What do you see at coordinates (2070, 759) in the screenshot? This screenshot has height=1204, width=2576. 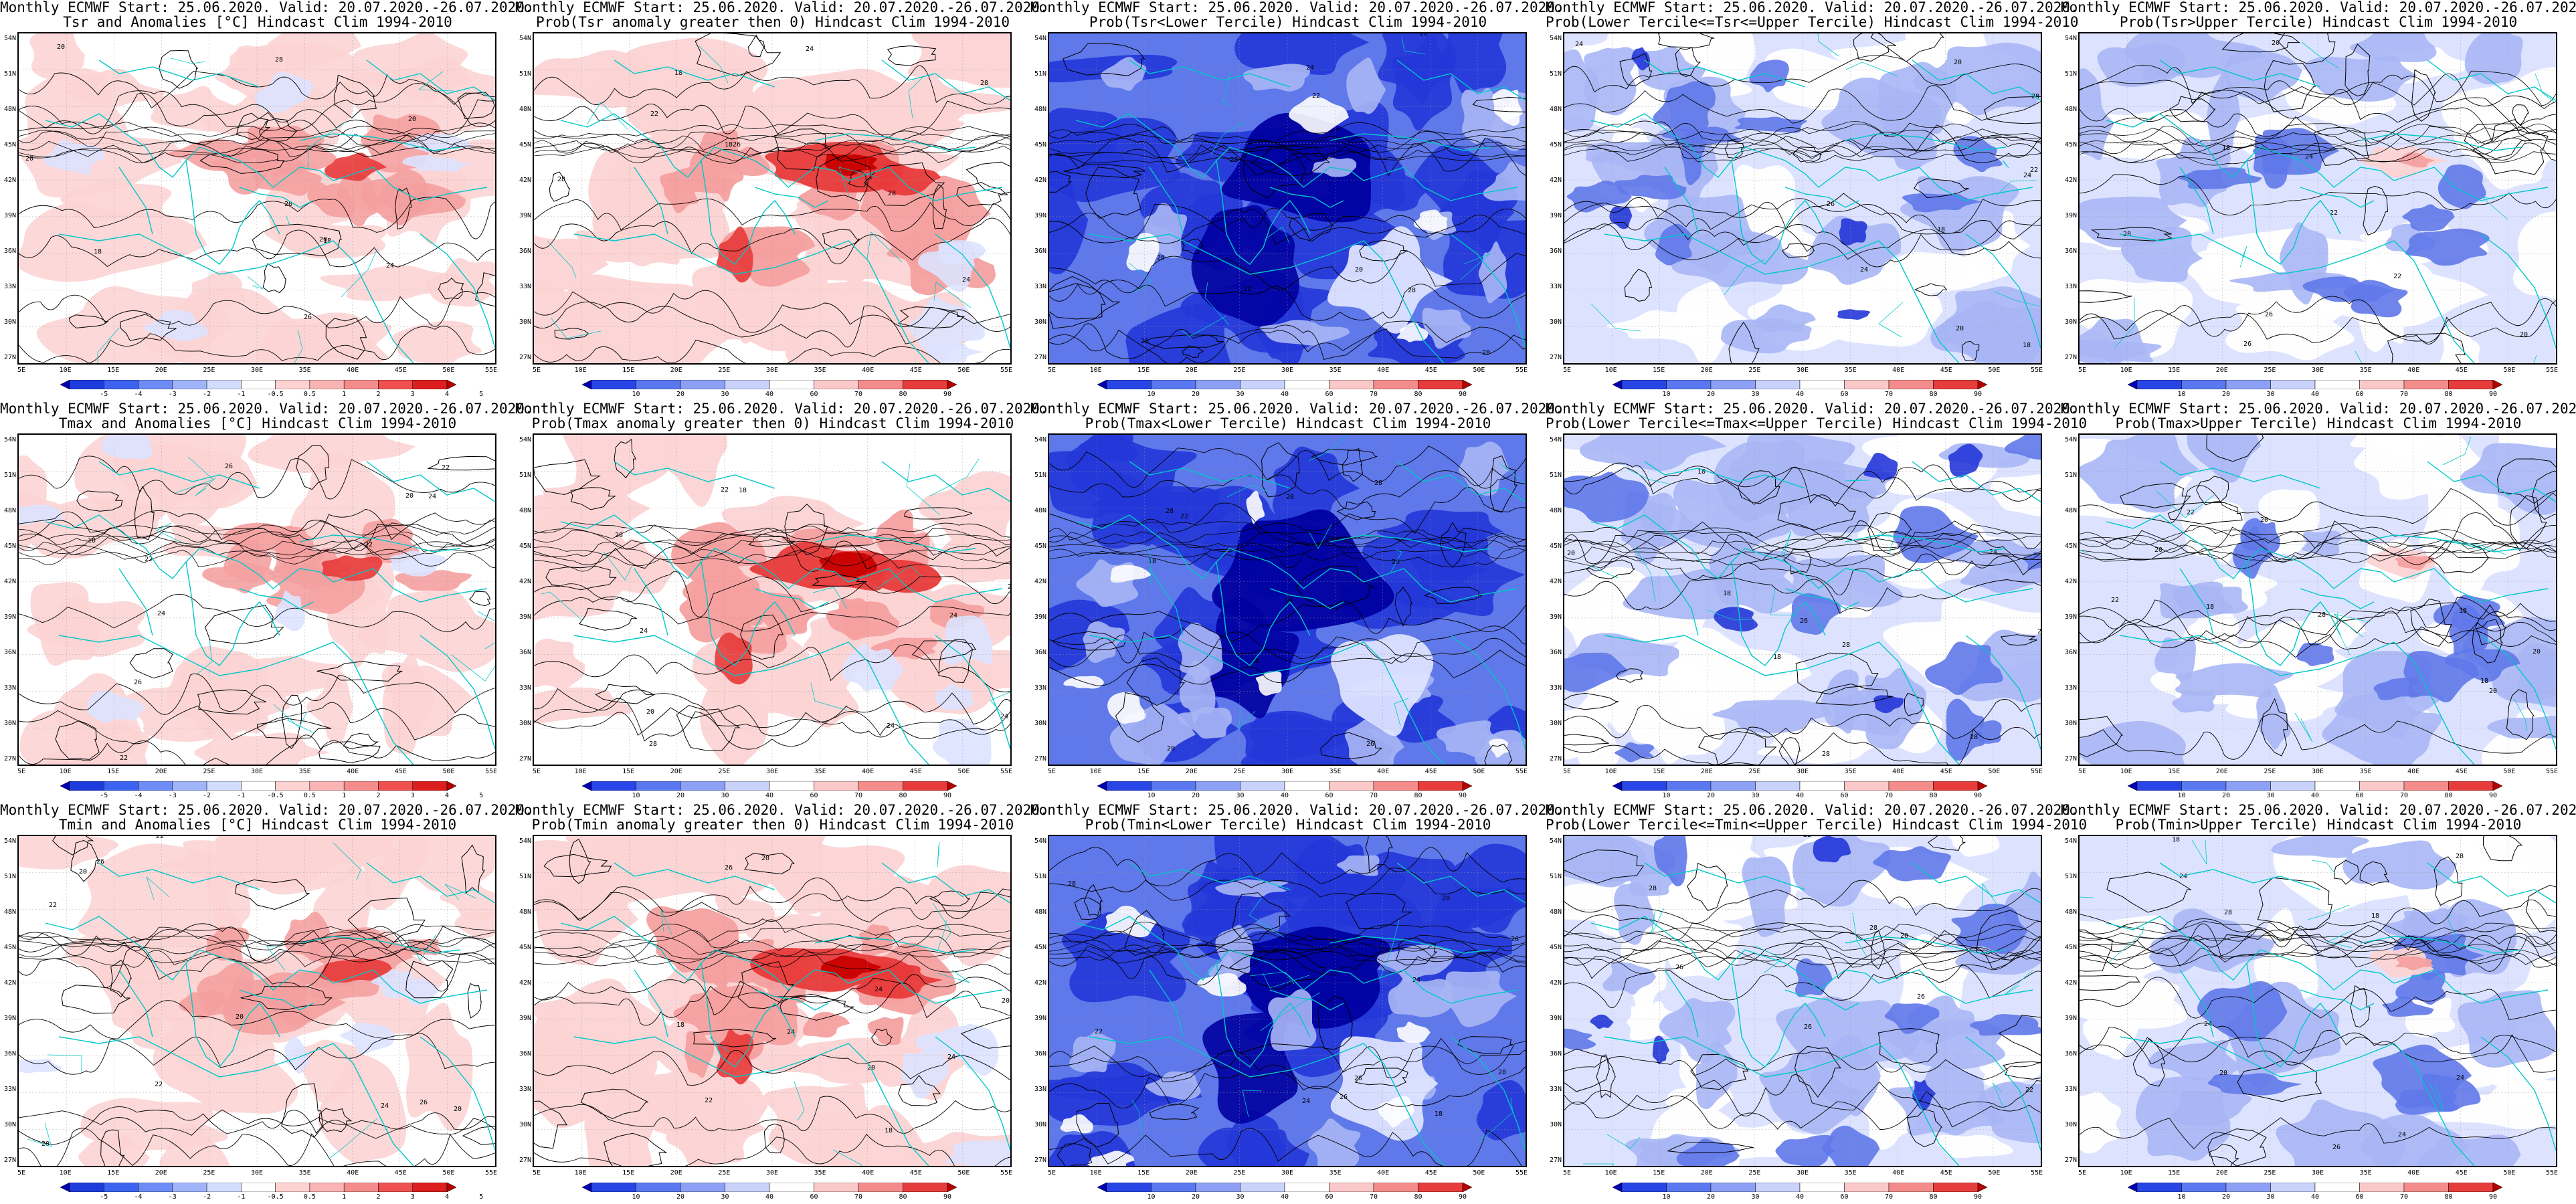 I see `latitude-label: 27N` at bounding box center [2070, 759].